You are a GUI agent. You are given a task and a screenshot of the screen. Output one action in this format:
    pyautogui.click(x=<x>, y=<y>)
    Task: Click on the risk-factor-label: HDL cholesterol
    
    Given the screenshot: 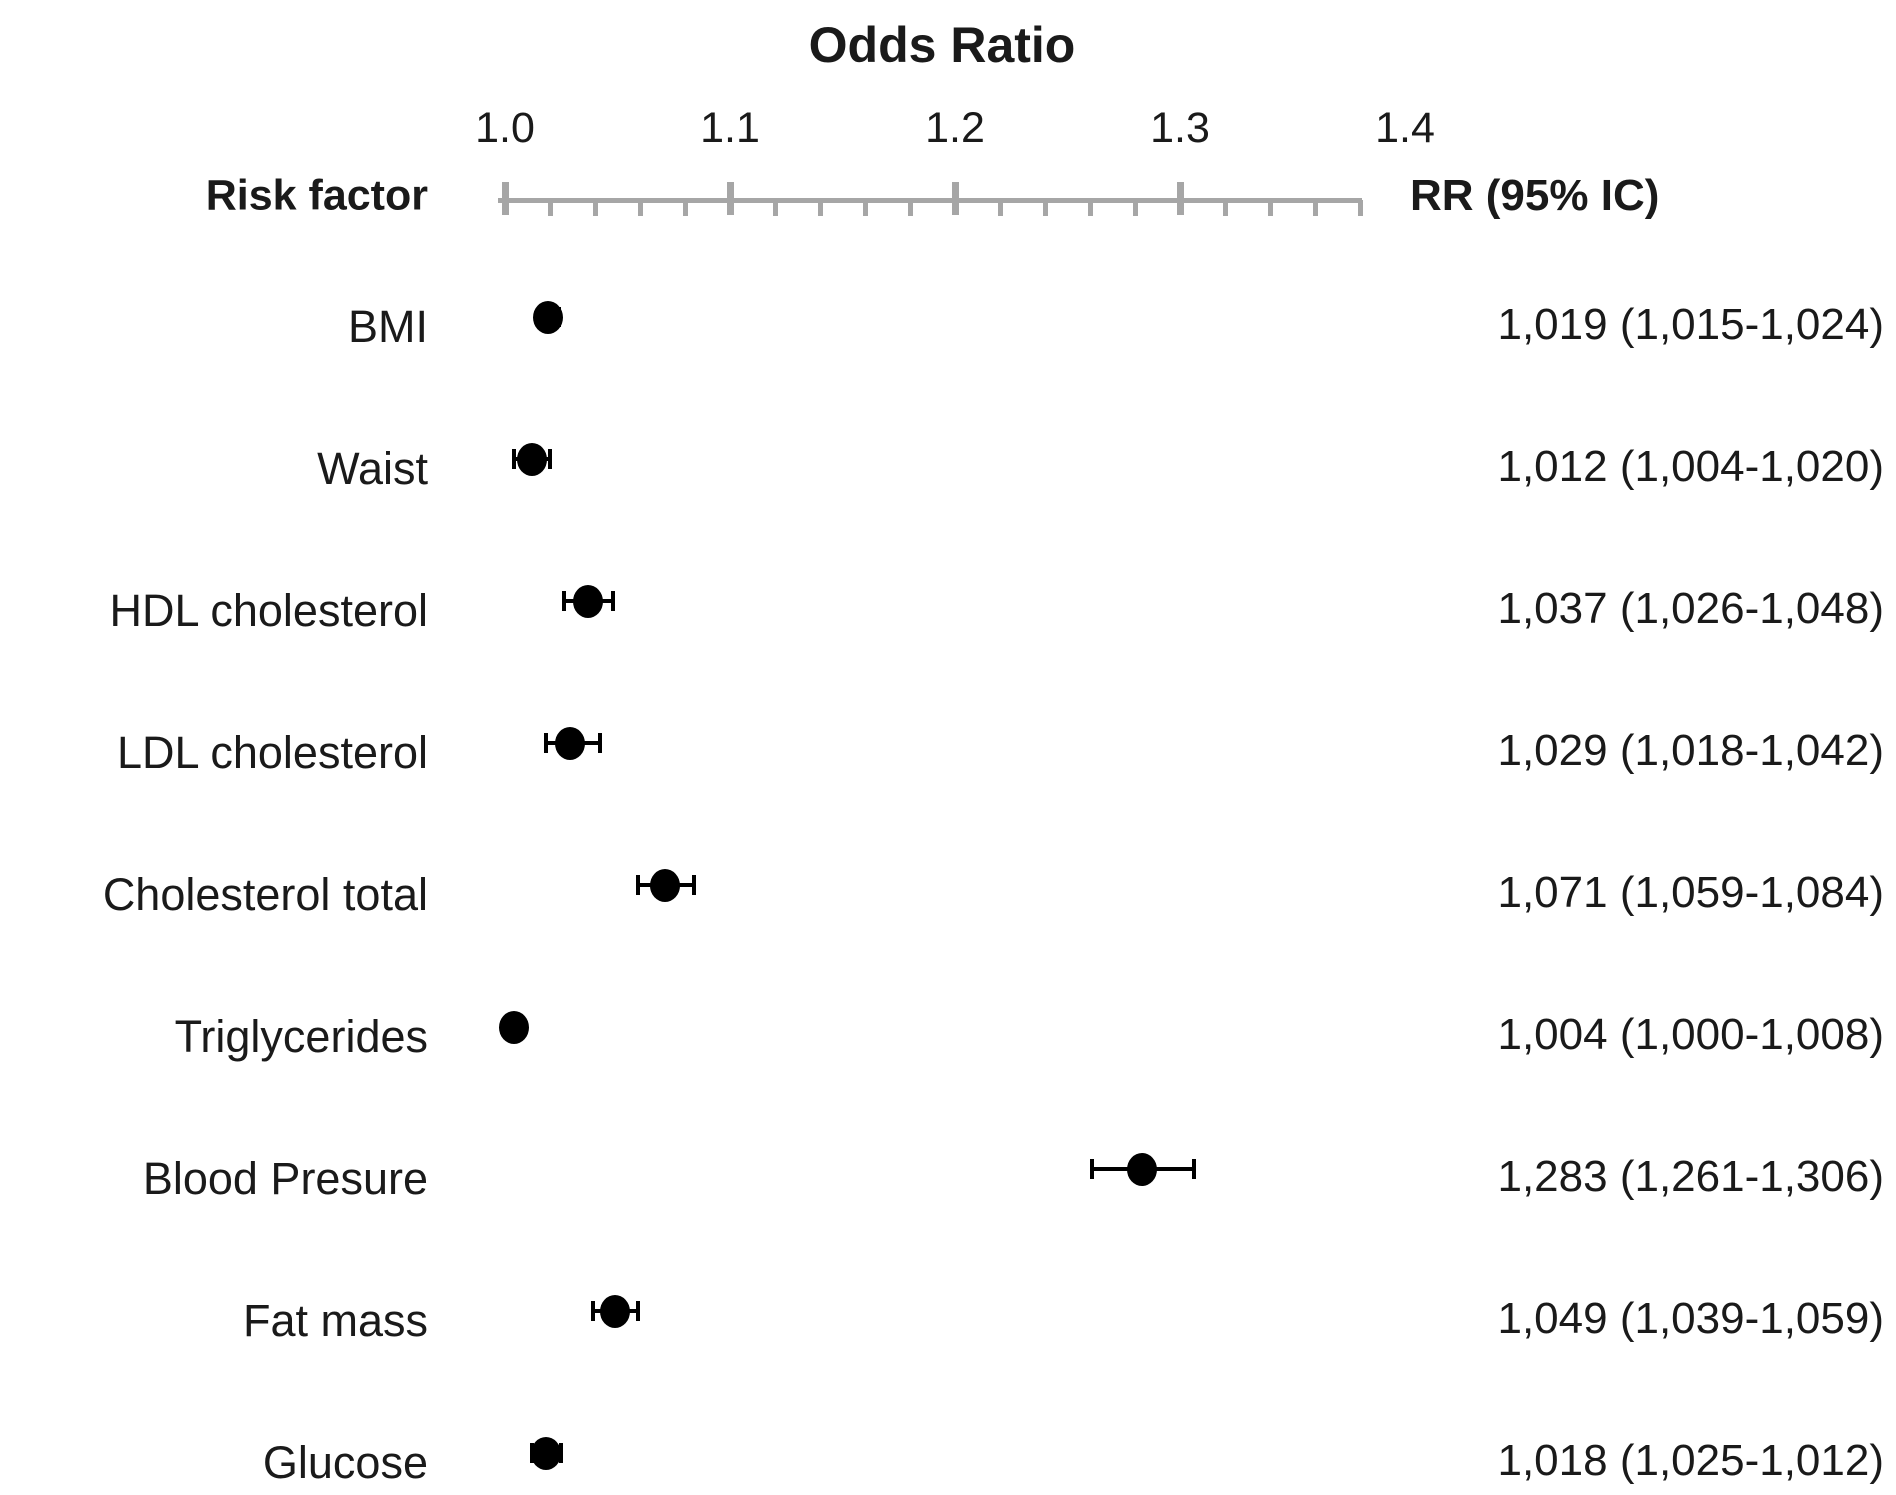 What is the action you would take?
    pyautogui.click(x=268, y=610)
    